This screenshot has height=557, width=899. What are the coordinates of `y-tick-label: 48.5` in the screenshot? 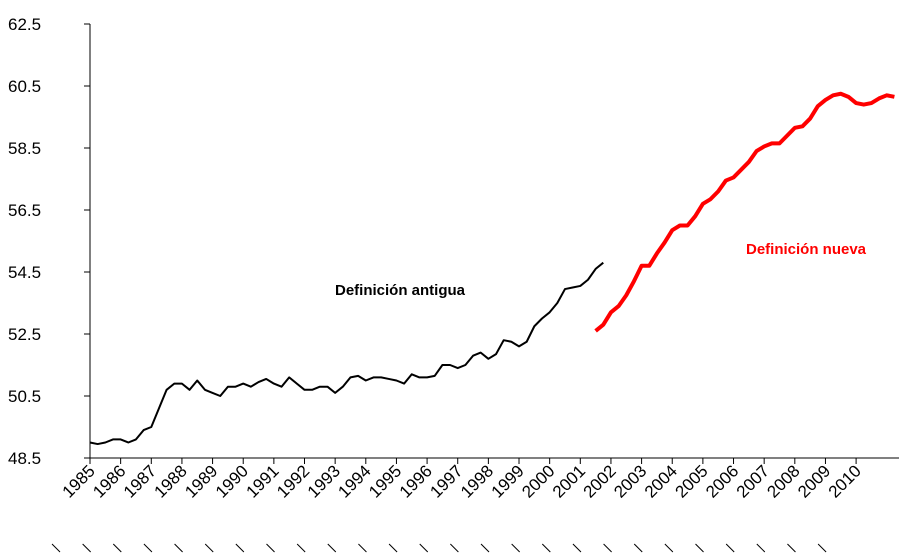 It's located at (24, 458).